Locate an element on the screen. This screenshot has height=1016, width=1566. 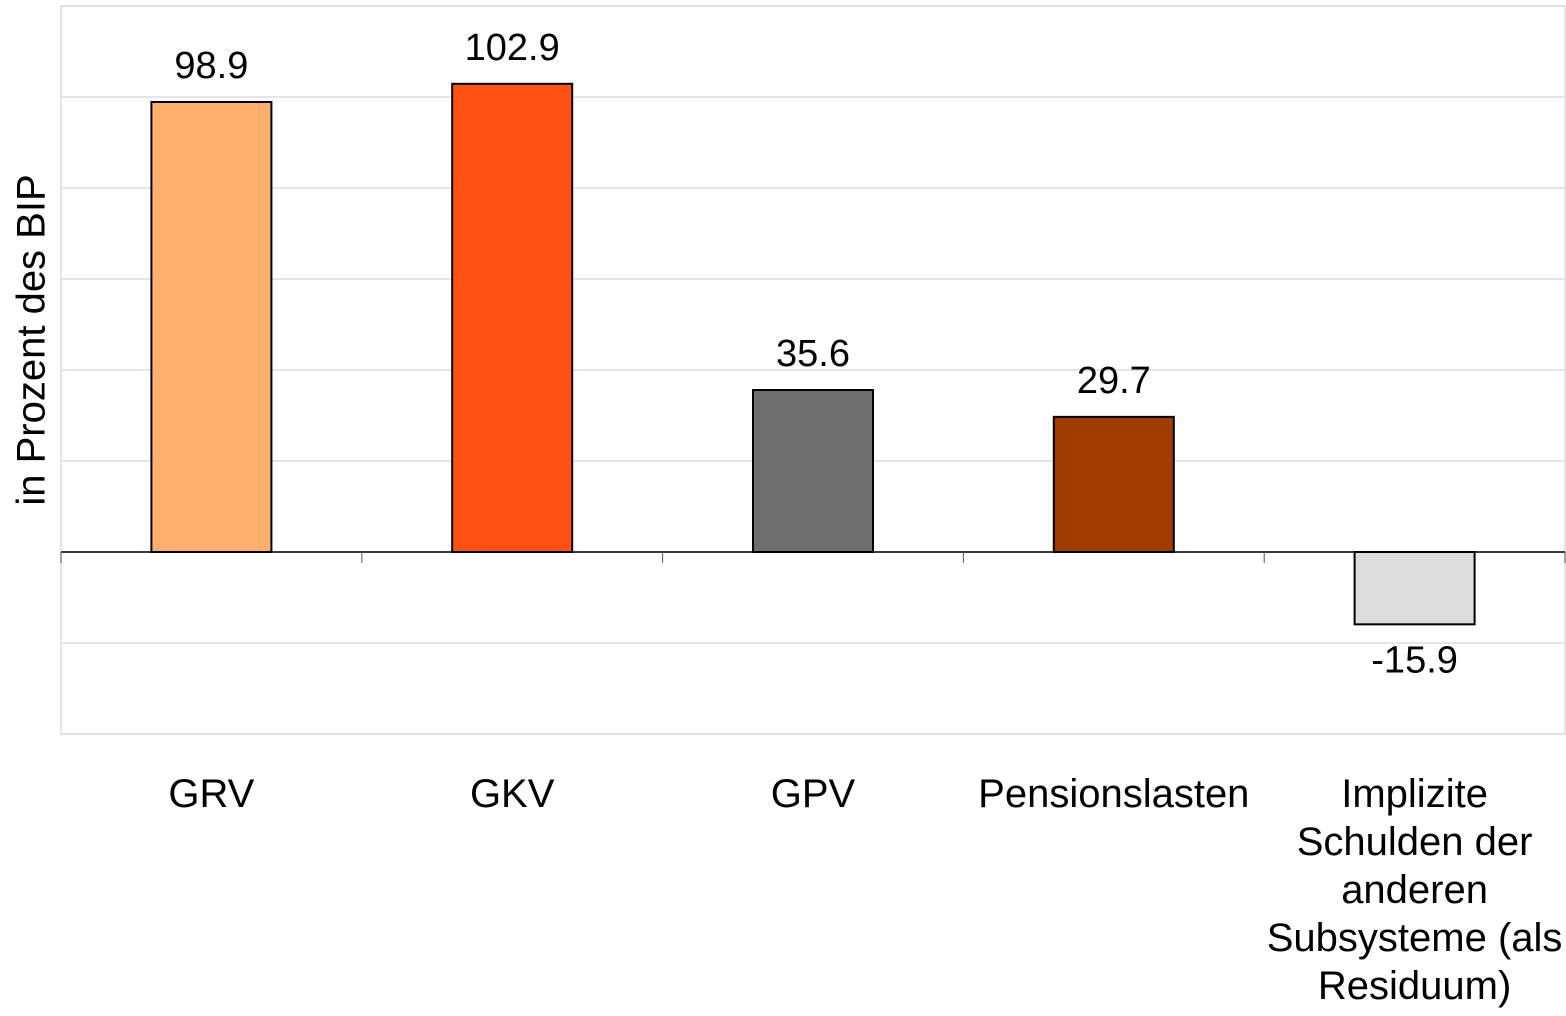
value-label: -15.9 is located at coordinates (1414, 660).